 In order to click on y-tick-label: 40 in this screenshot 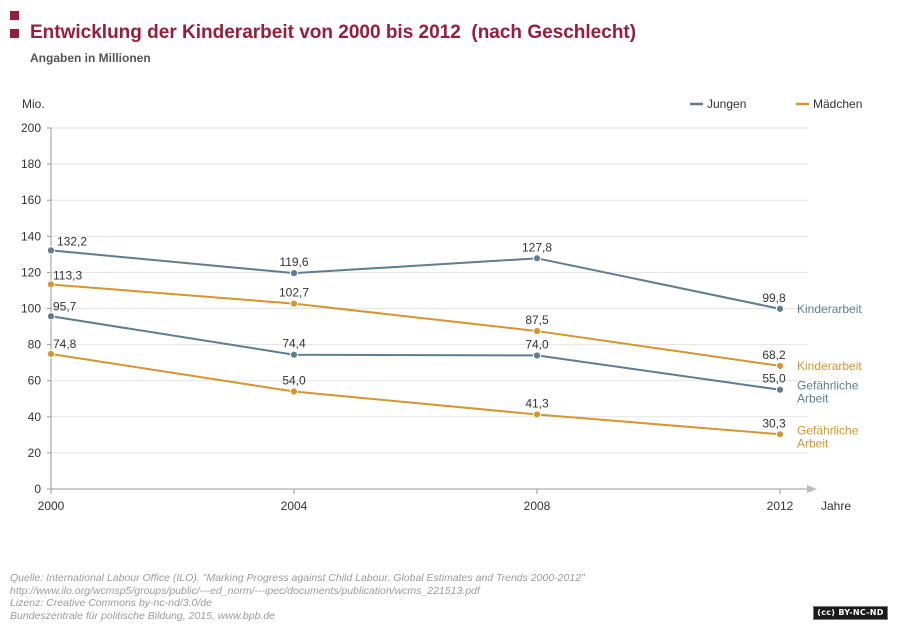, I will do `click(35, 417)`.